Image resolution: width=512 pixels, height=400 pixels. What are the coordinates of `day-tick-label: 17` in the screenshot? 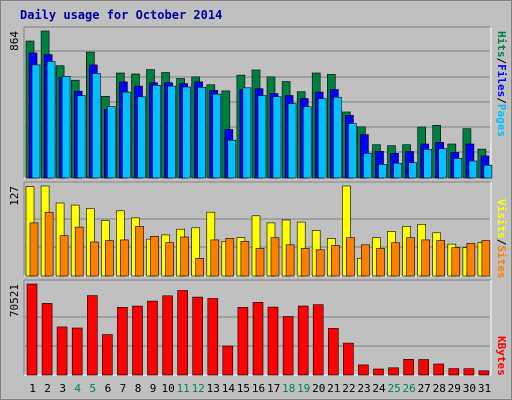 It's located at (273, 388).